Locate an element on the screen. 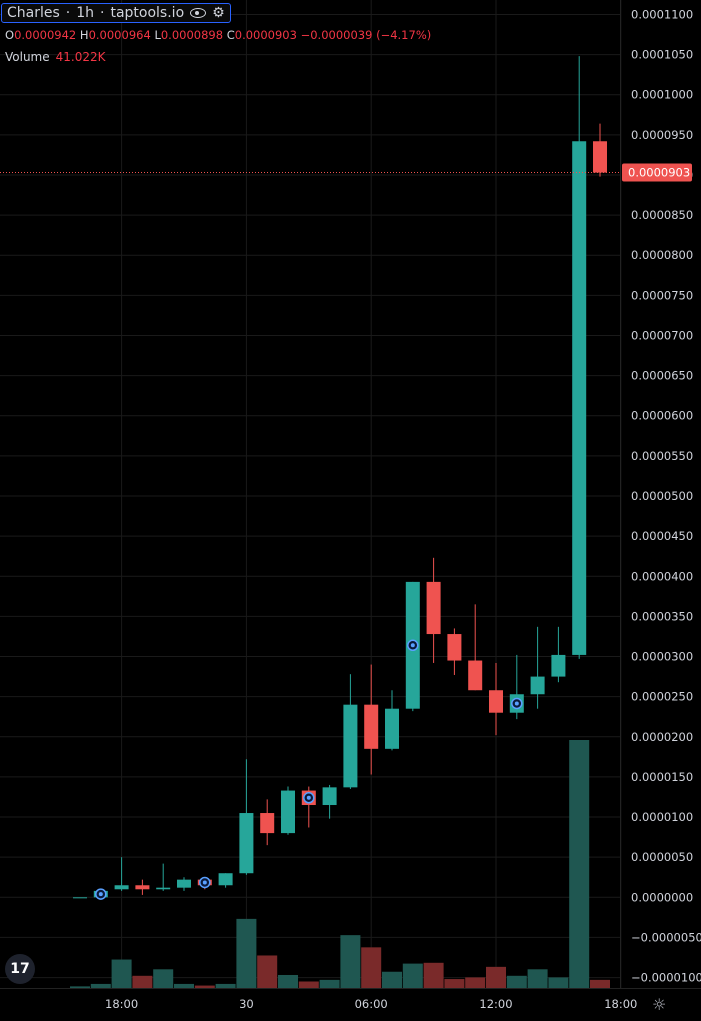  price-tick-label: 0.0001000 is located at coordinates (662, 95).